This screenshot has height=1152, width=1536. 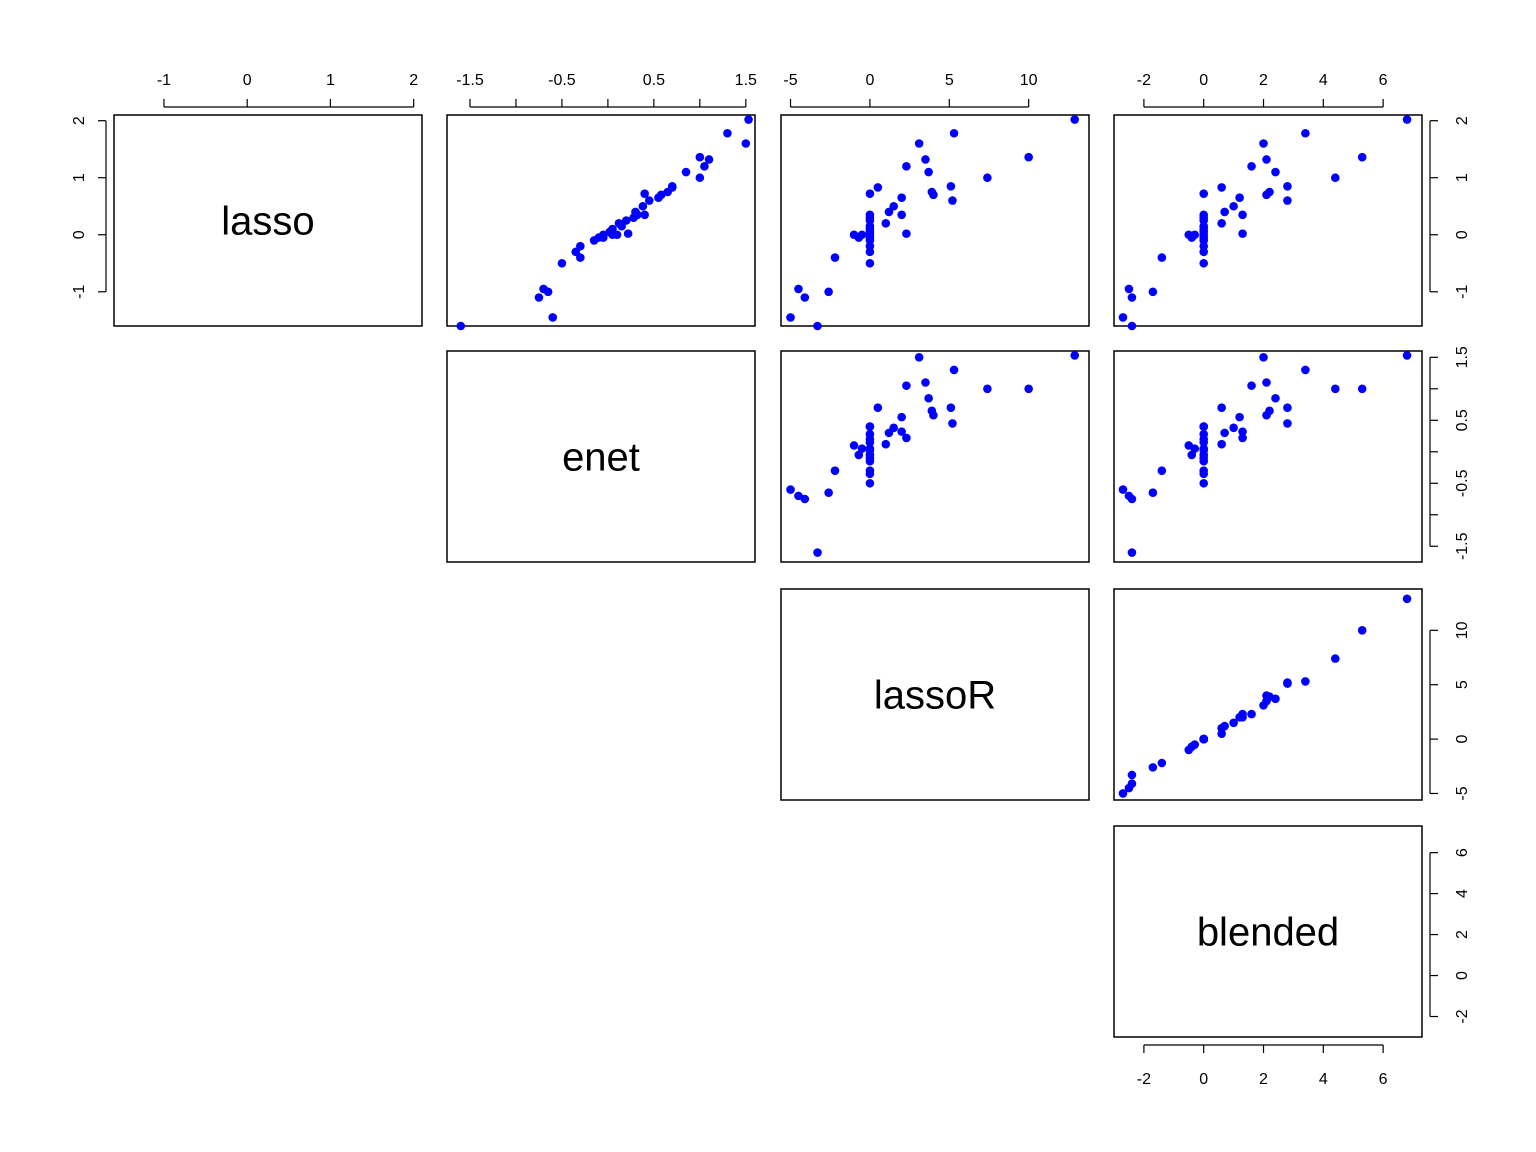 What do you see at coordinates (935, 456) in the screenshot?
I see `panel-frame-enet-lassoR` at bounding box center [935, 456].